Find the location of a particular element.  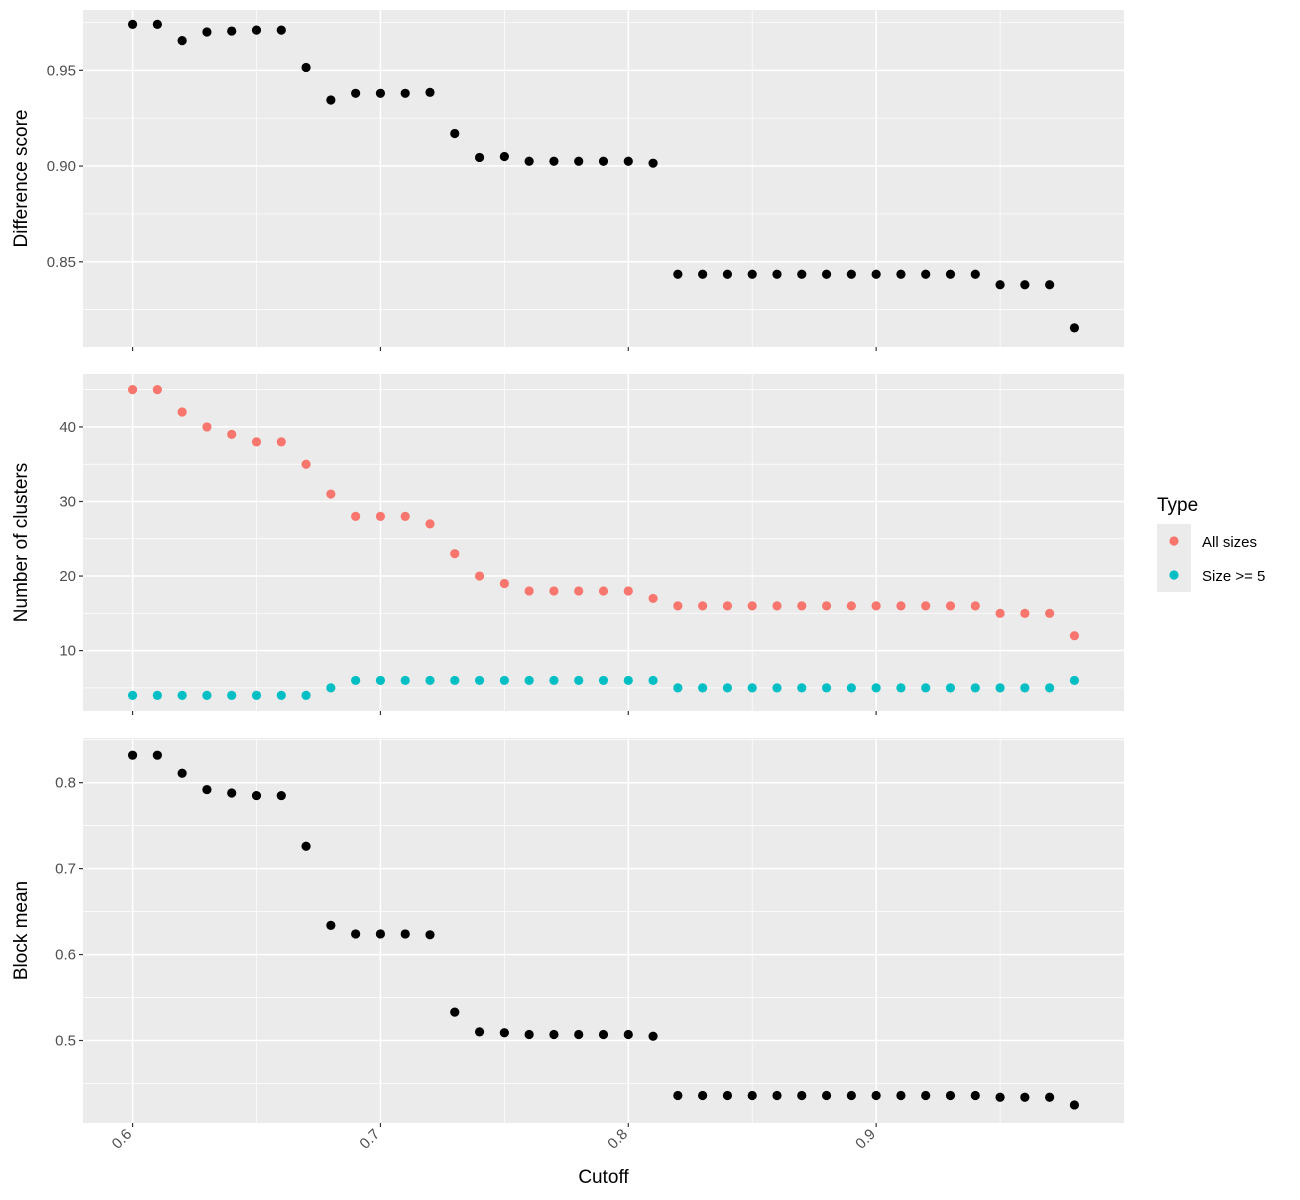

y-tick-label: 20 is located at coordinates (67, 576).